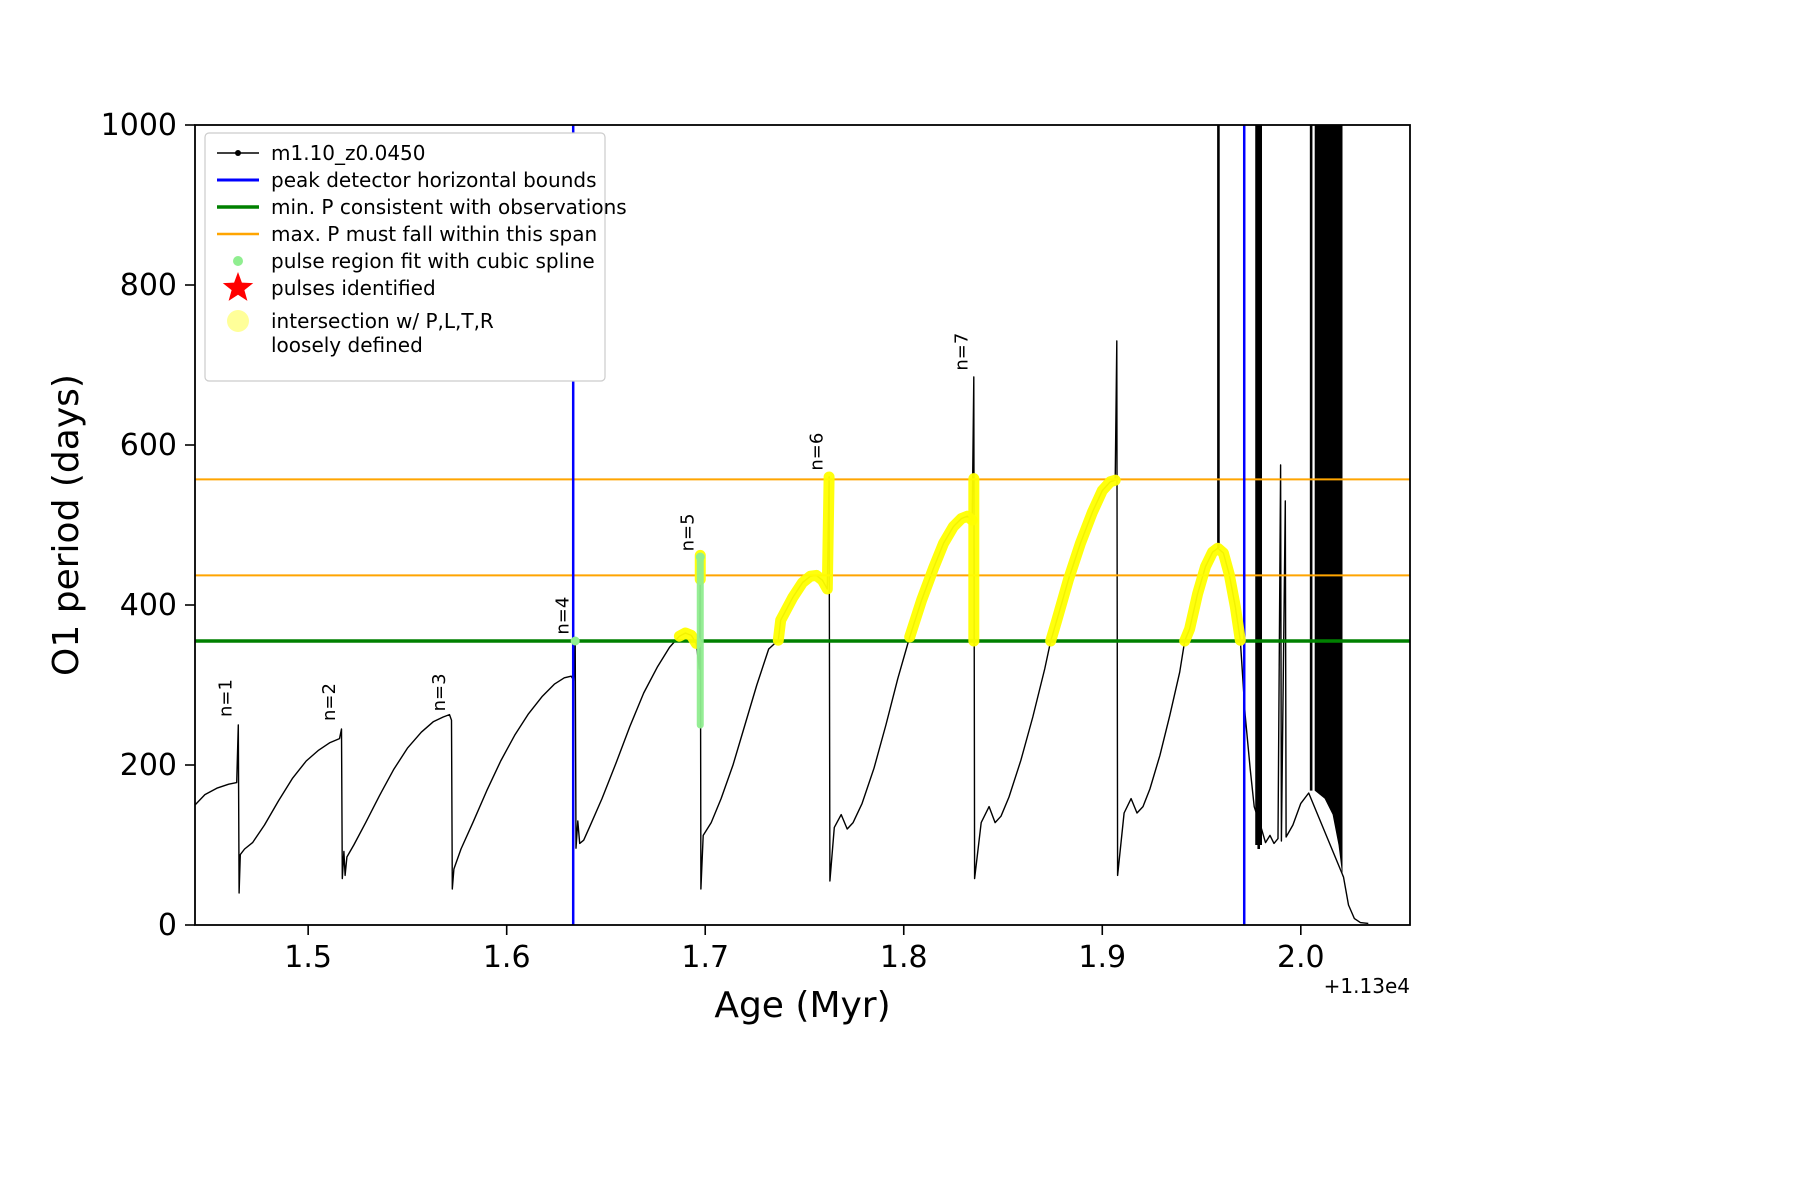 The image size is (1800, 1200). I want to click on y-tick-label: 800, so click(148, 285).